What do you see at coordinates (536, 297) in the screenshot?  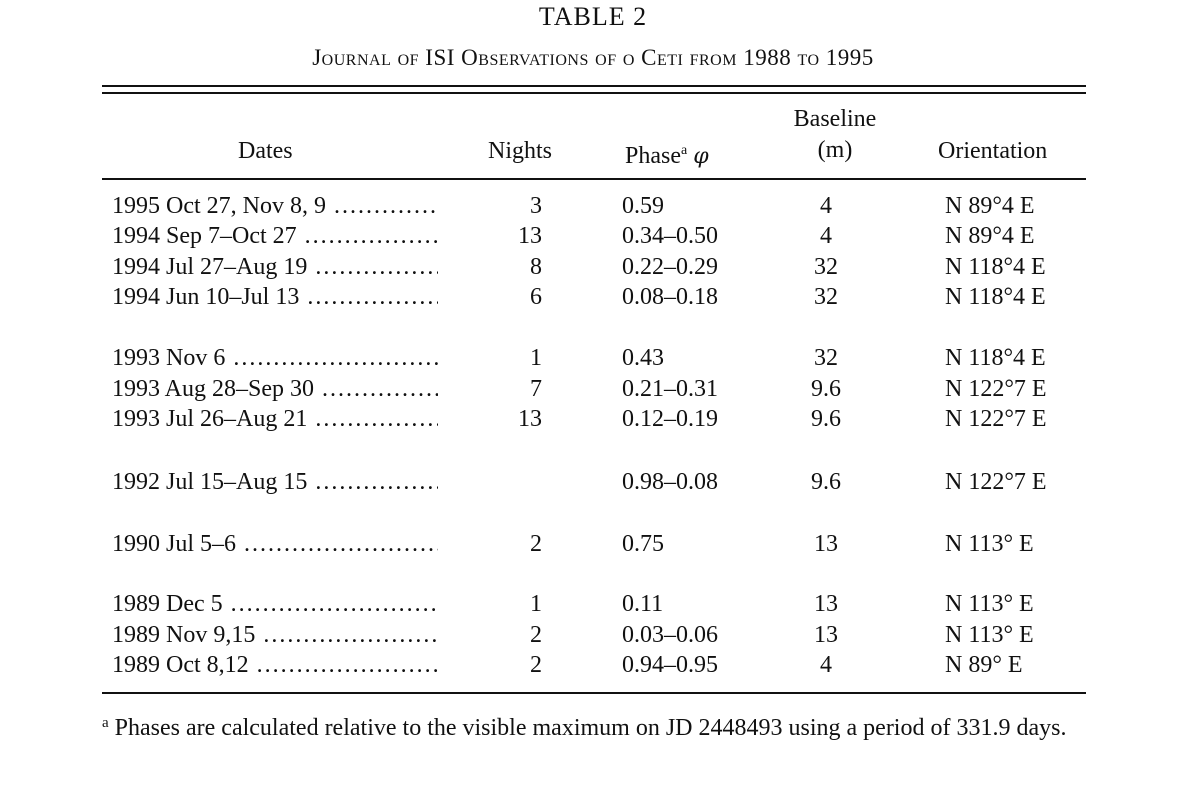 I see `cell-nights: 6` at bounding box center [536, 297].